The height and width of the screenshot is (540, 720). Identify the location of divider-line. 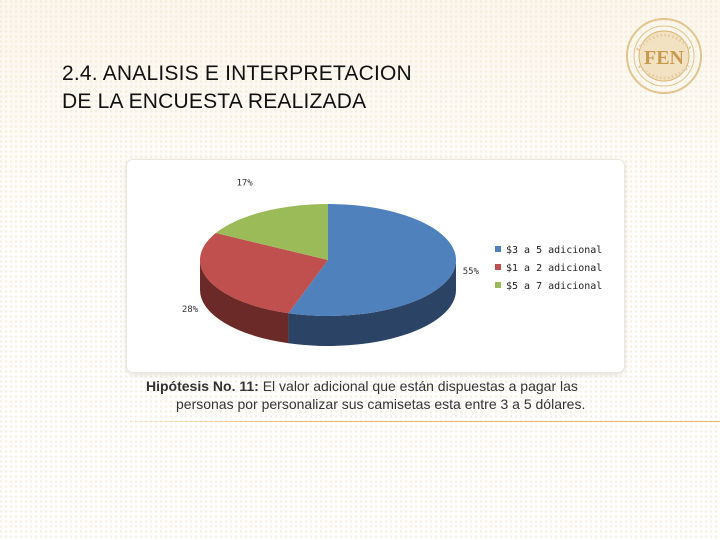
(425, 421).